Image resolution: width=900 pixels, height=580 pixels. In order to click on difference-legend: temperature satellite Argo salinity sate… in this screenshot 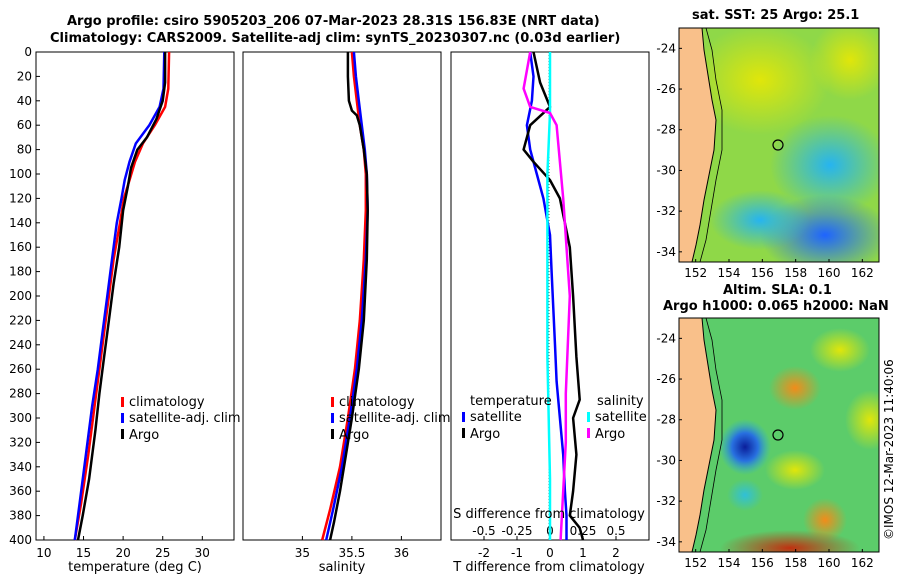, I will do `click(554, 418)`.